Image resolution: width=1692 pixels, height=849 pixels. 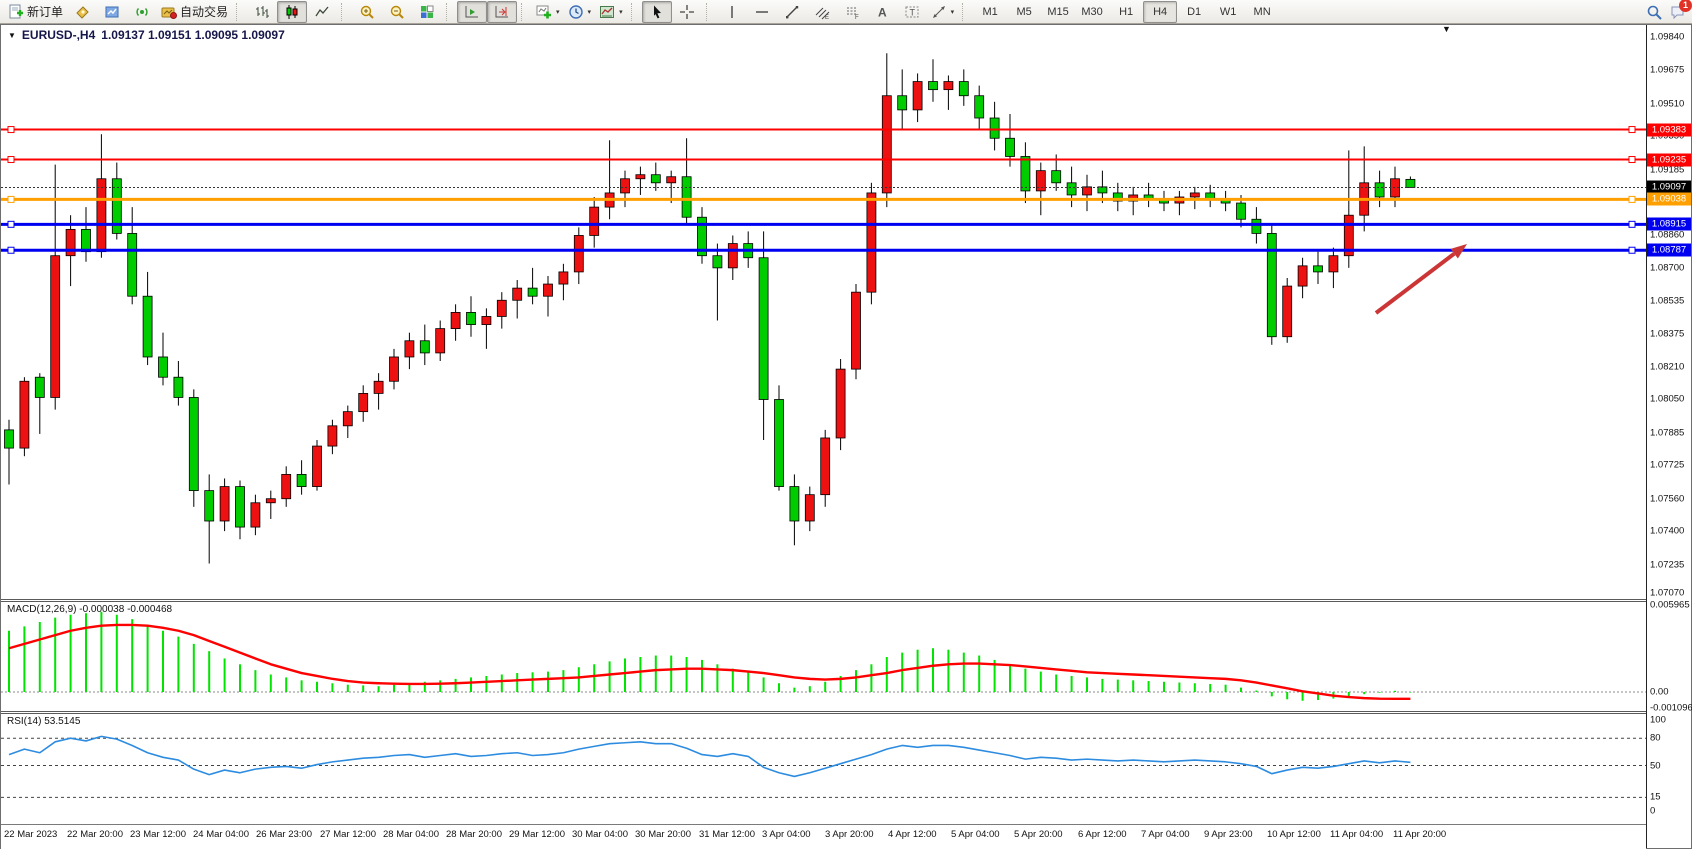 I want to click on timeframe-button-mn: MN, so click(x=1262, y=11).